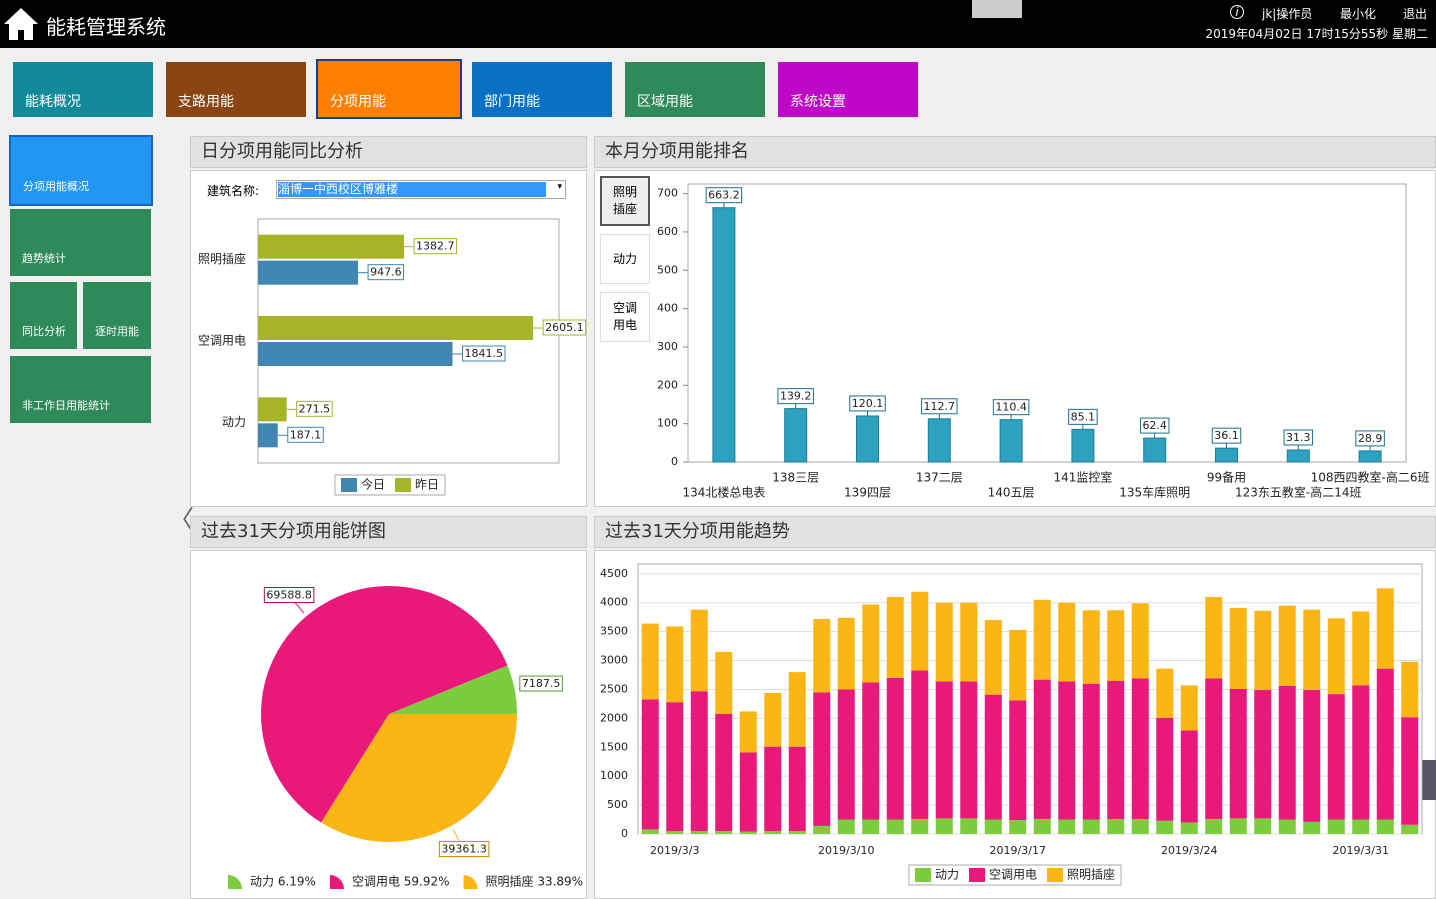  I want to click on side-label: 趋势统计, so click(44, 258).